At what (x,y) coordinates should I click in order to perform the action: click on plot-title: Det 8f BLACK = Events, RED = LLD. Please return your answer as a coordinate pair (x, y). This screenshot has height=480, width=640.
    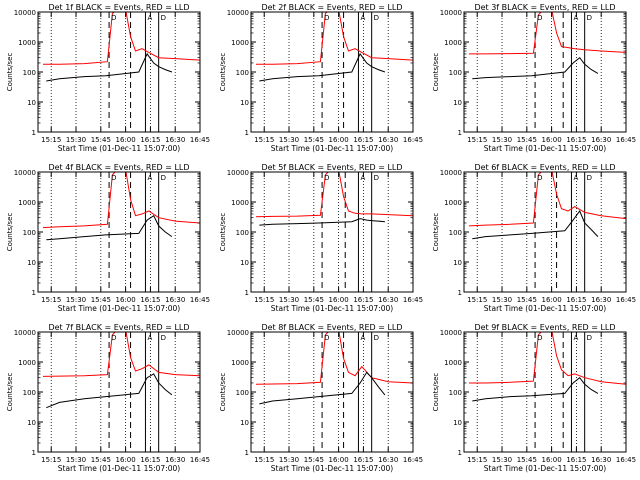
    Looking at the image, I should click on (331, 327).